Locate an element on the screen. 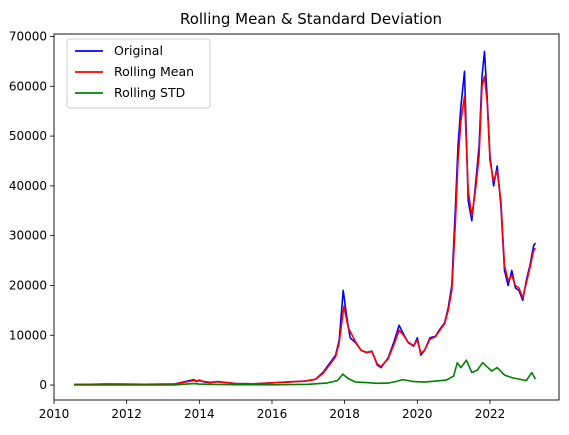 The width and height of the screenshot is (569, 435). legend-box is located at coordinates (138, 73).